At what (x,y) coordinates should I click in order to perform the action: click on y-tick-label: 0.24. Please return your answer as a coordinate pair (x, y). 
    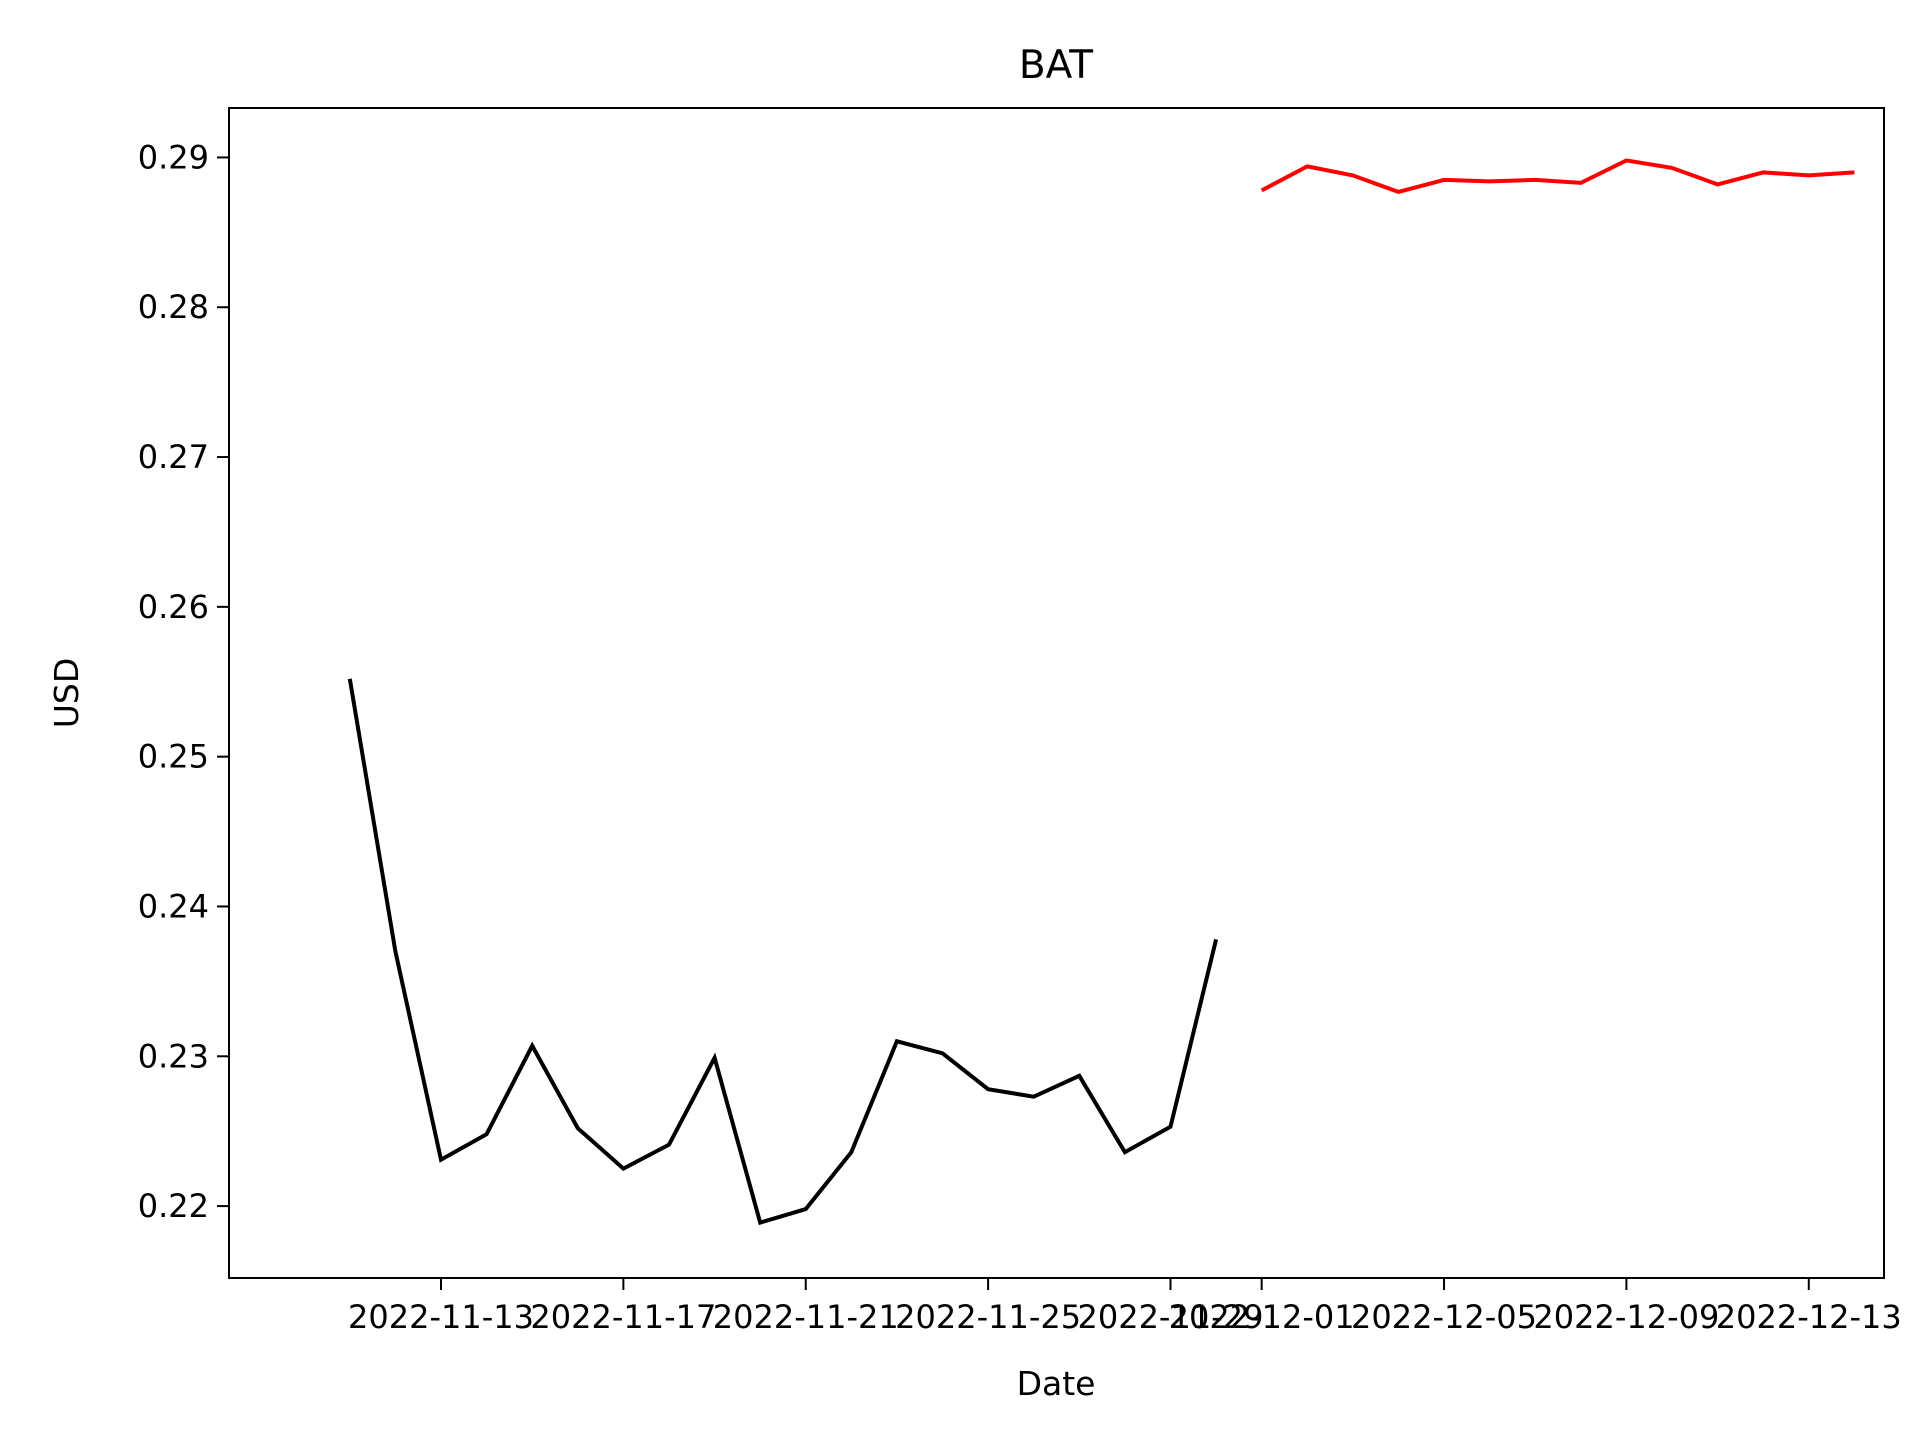
    Looking at the image, I should click on (173, 906).